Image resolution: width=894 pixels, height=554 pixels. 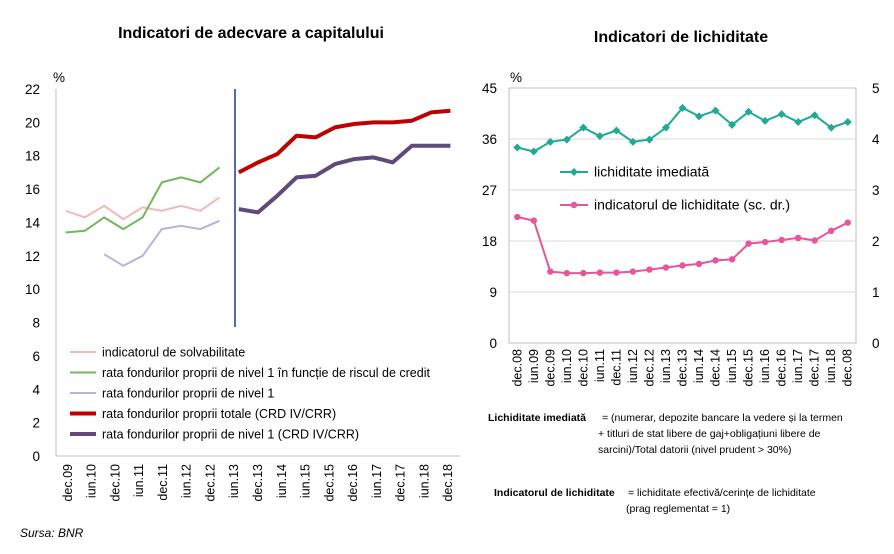 I want to click on left-x-tick-label: iun.13, so click(x=234, y=481).